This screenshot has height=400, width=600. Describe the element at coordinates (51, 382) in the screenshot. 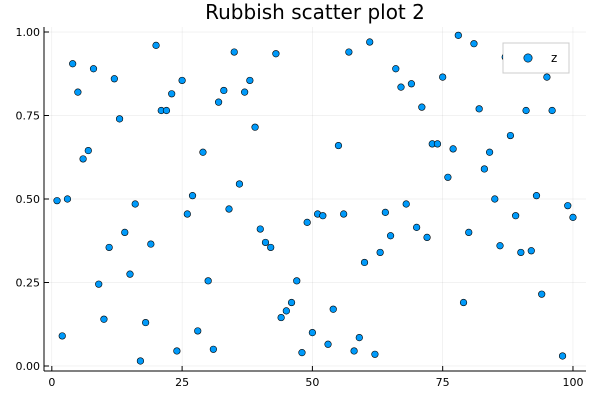

I see `x-tick-label: 0` at that location.